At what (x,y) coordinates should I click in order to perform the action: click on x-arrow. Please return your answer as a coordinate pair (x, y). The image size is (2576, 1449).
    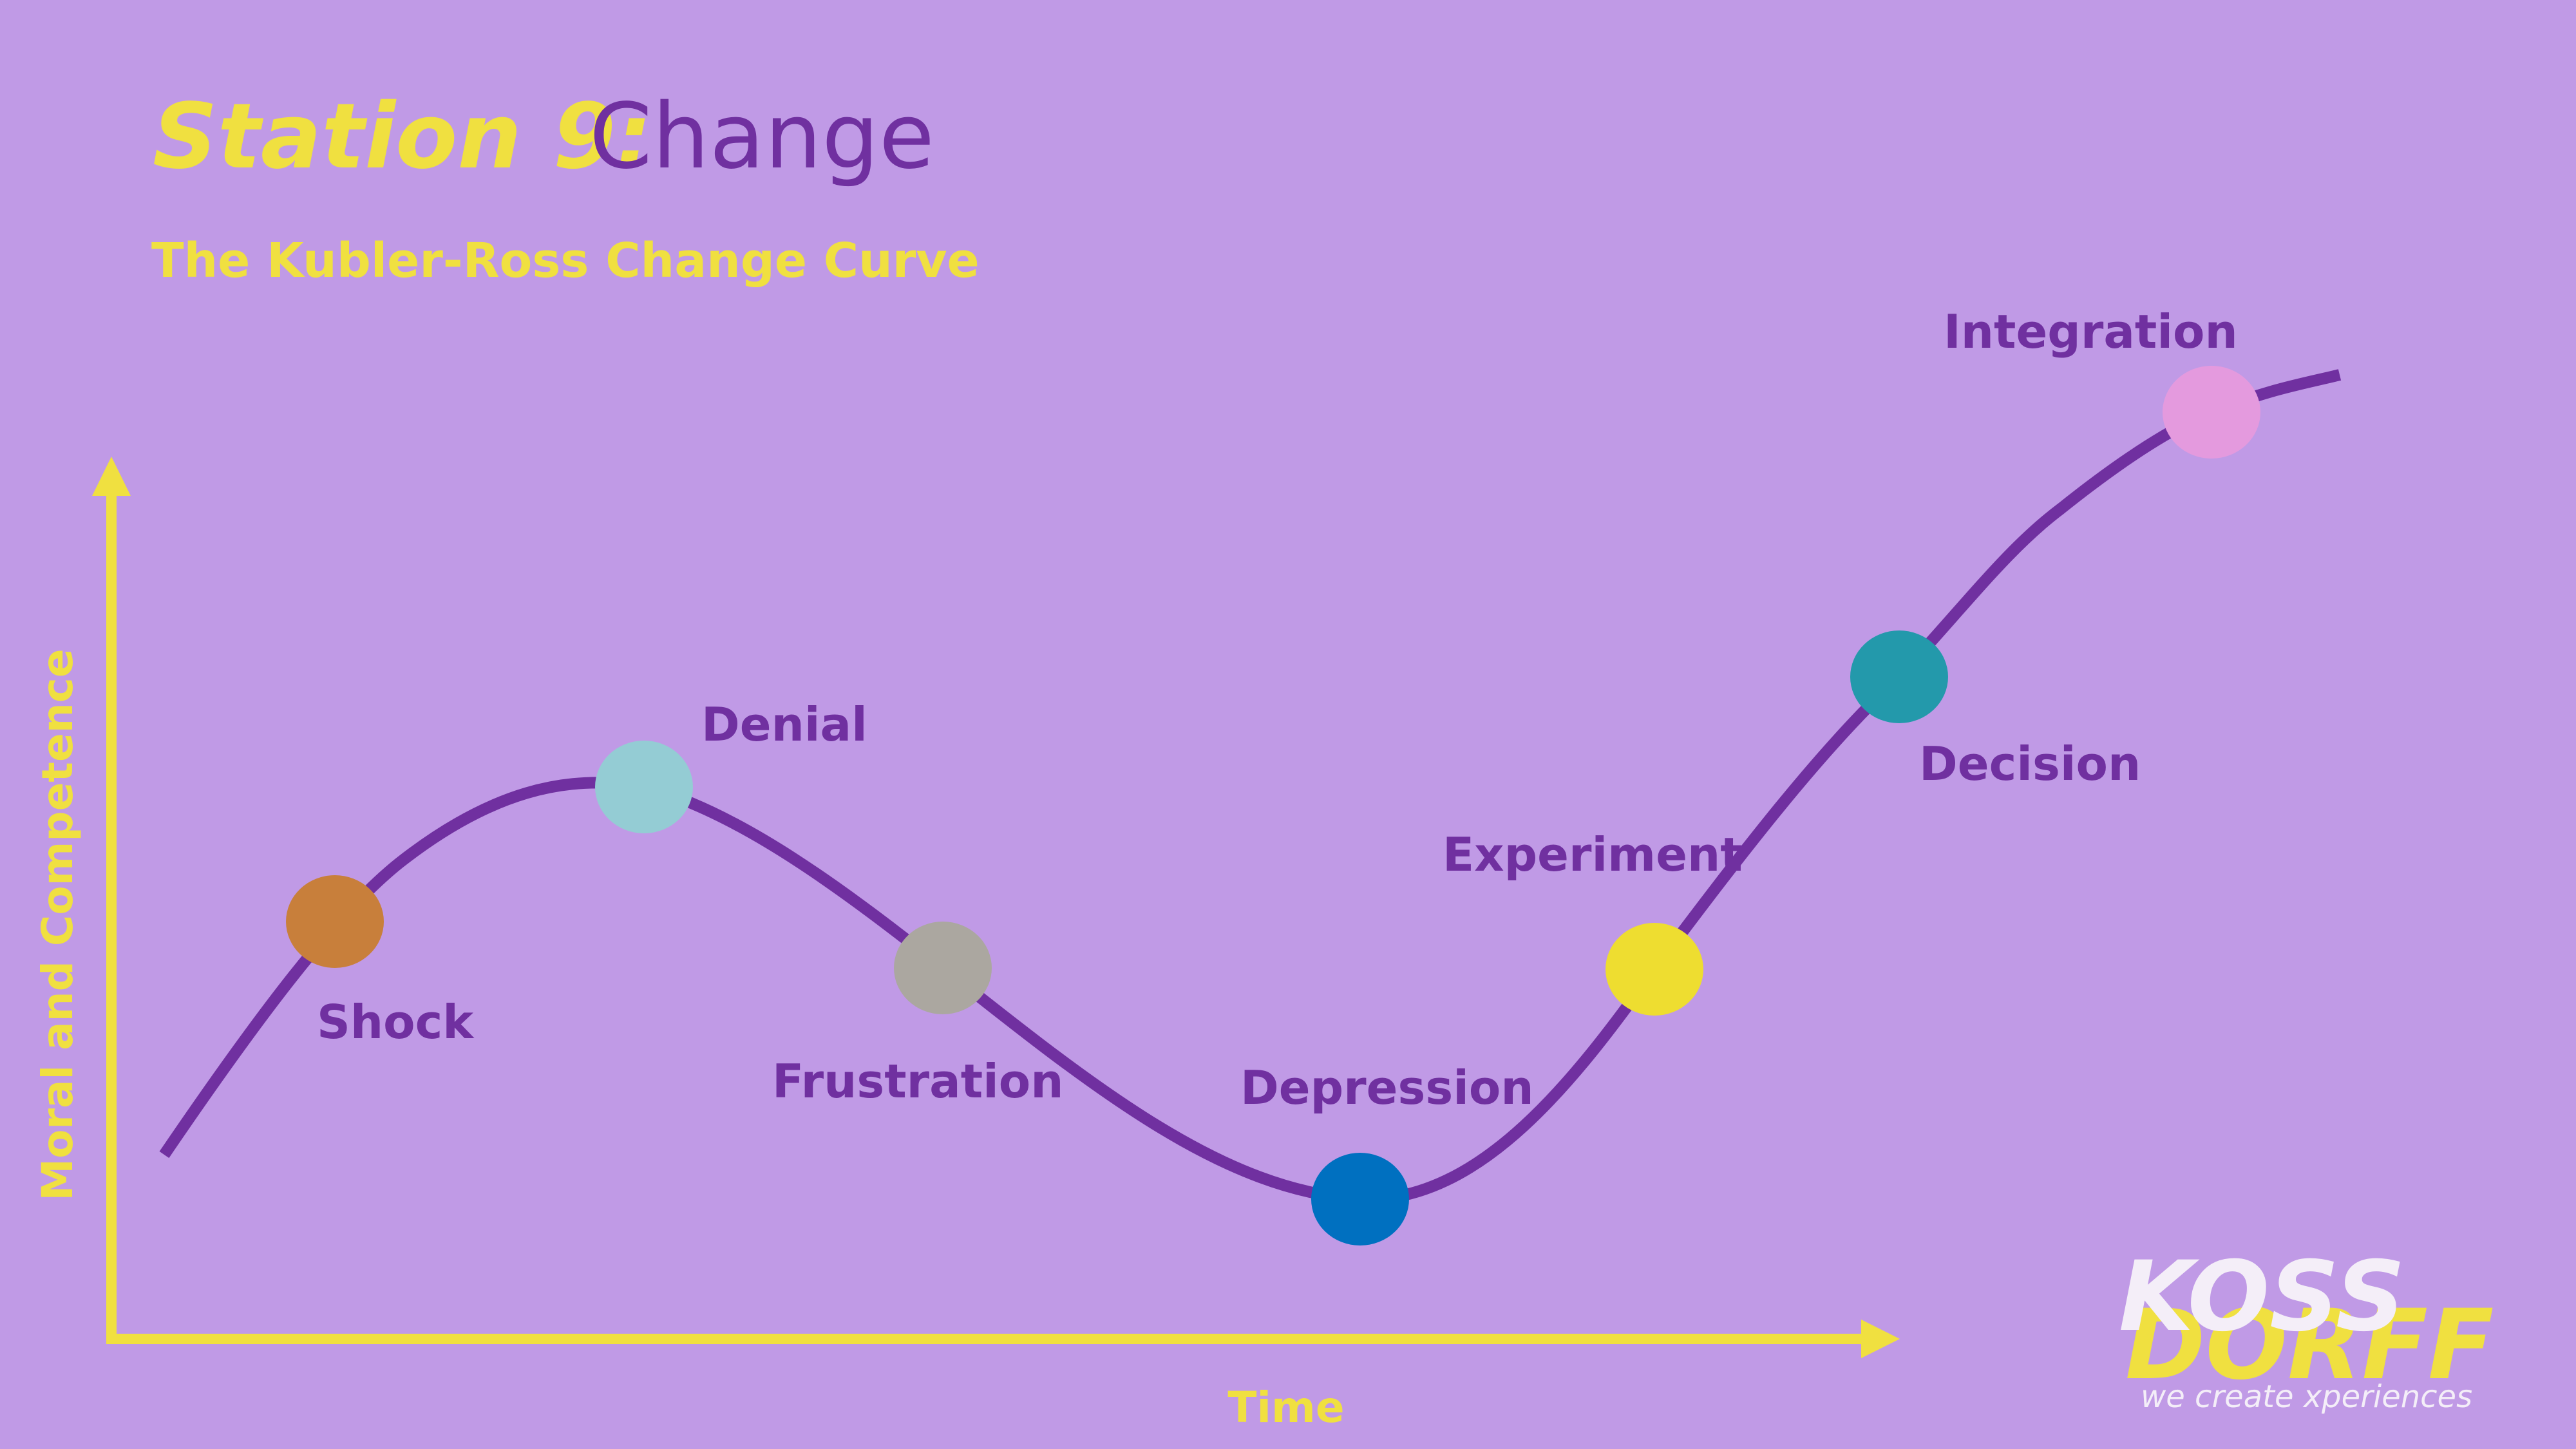
    Looking at the image, I should click on (1880, 1339).